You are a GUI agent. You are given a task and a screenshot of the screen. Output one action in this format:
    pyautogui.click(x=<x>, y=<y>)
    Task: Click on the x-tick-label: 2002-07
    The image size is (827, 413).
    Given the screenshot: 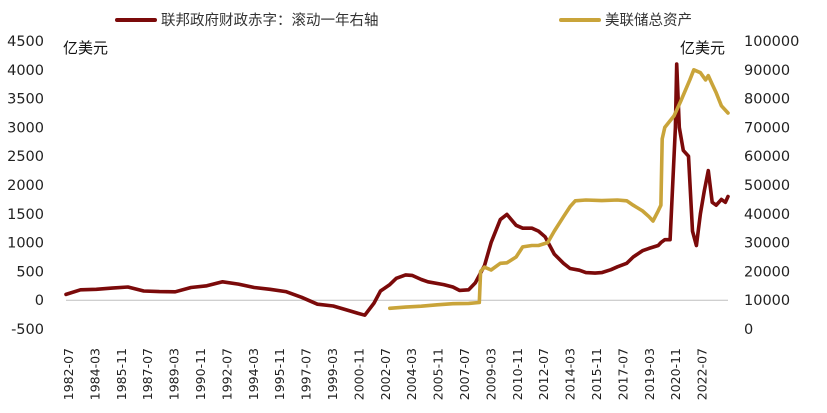 What is the action you would take?
    pyautogui.click(x=385, y=374)
    